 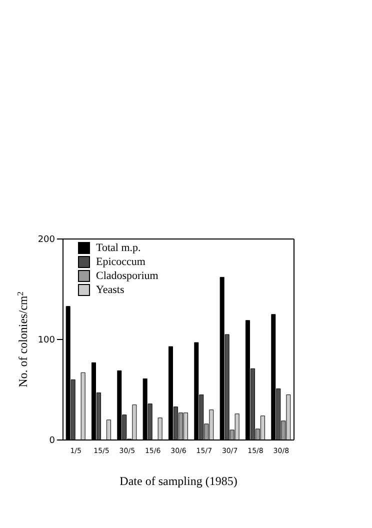 What do you see at coordinates (47, 240) in the screenshot?
I see `y-tick-label: 200` at bounding box center [47, 240].